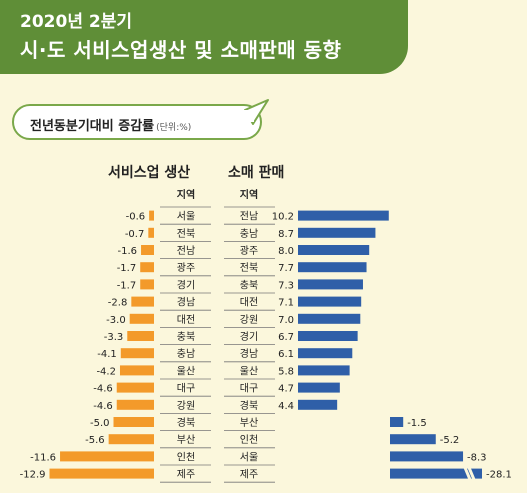 This screenshot has height=493, width=527. Describe the element at coordinates (286, 371) in the screenshot. I see `retail-value-label: 5.8` at that location.